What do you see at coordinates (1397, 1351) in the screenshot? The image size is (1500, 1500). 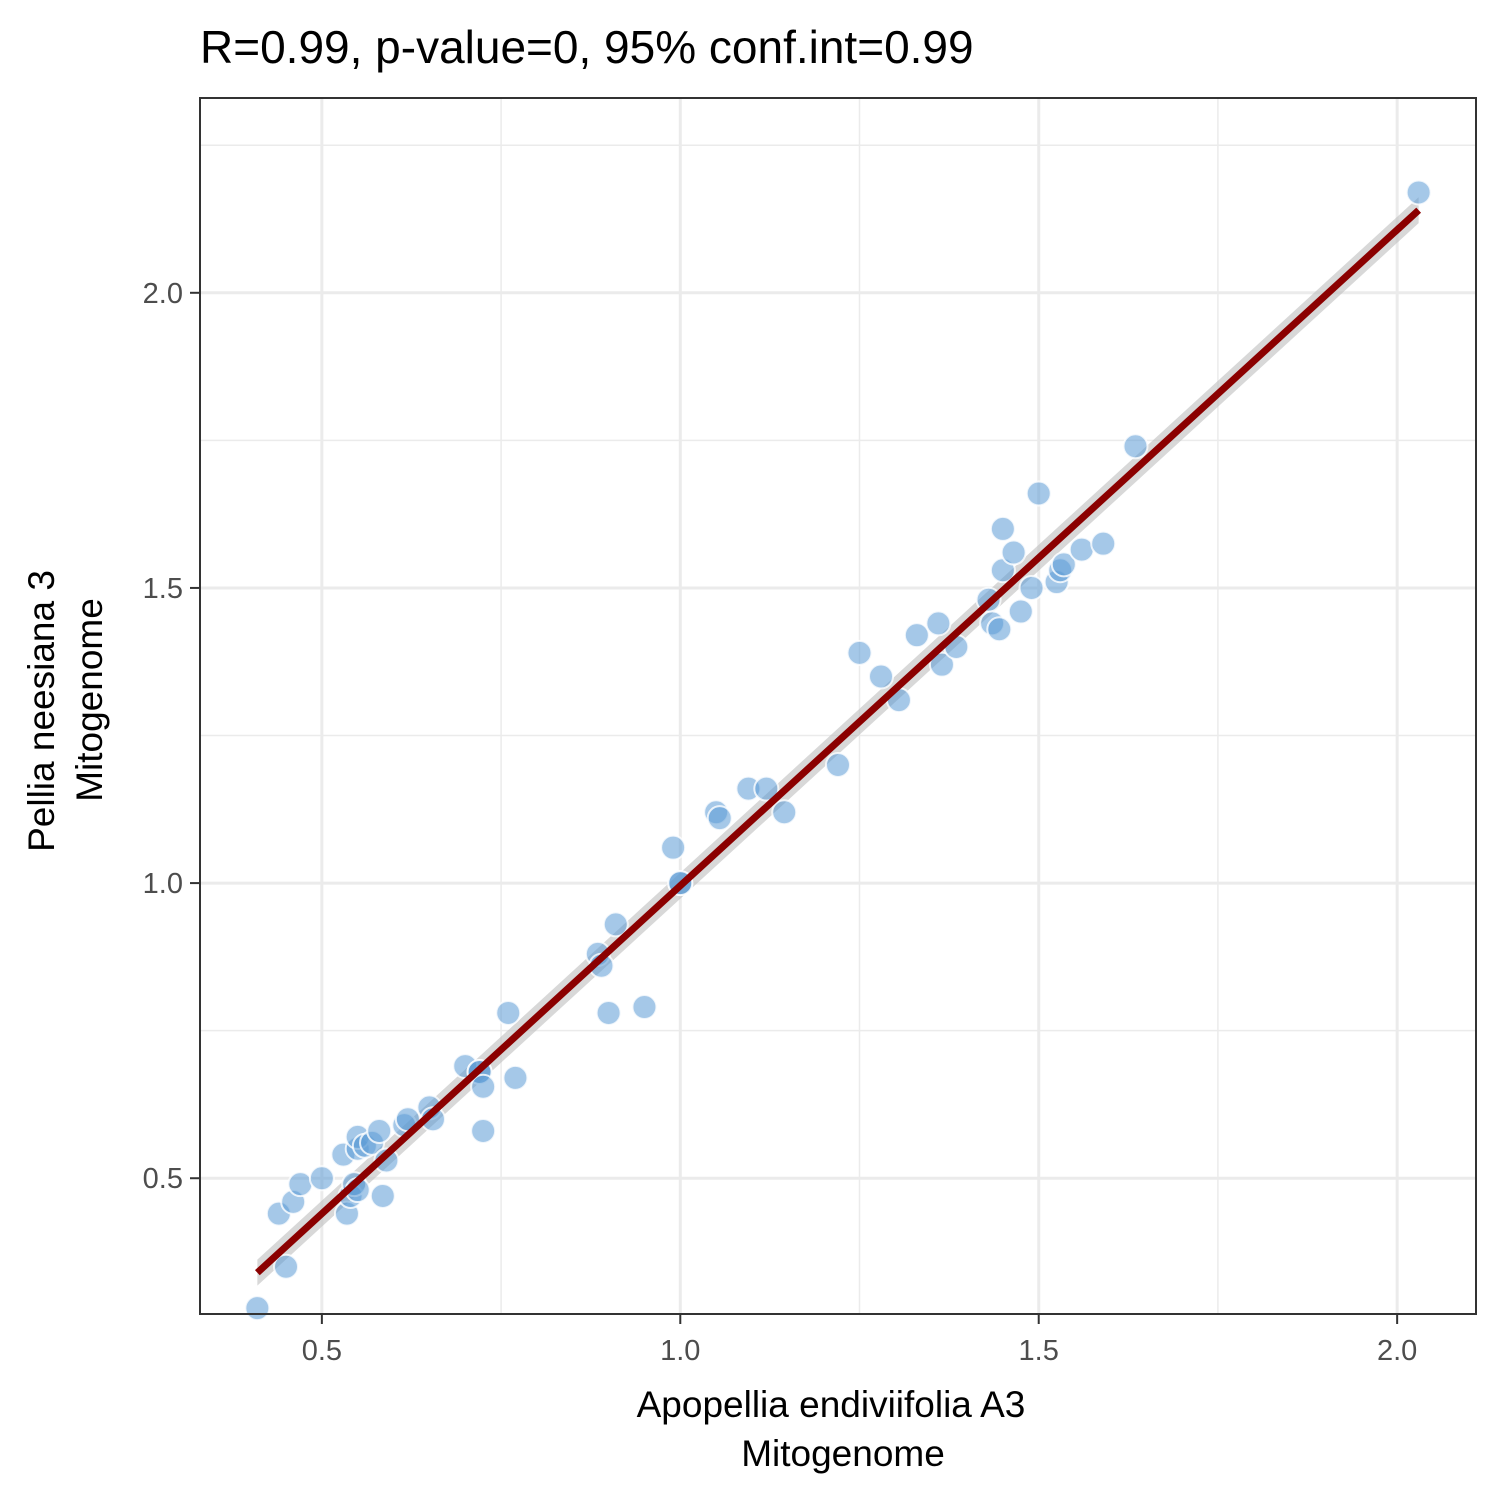 I see `x-tick-label: 2.0` at bounding box center [1397, 1351].